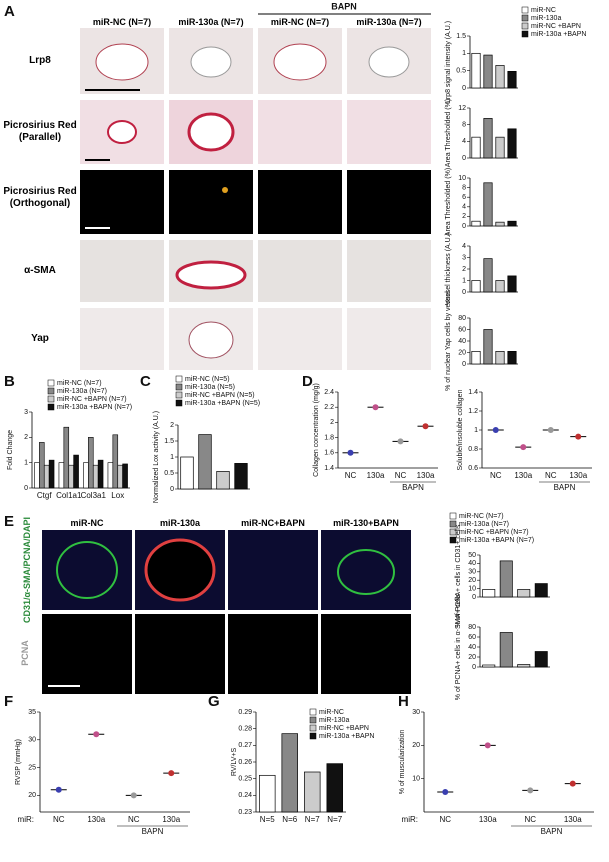 The width and height of the screenshot is (609, 862). I want to click on legend-entry: miR-NC (N=7), so click(481, 516).